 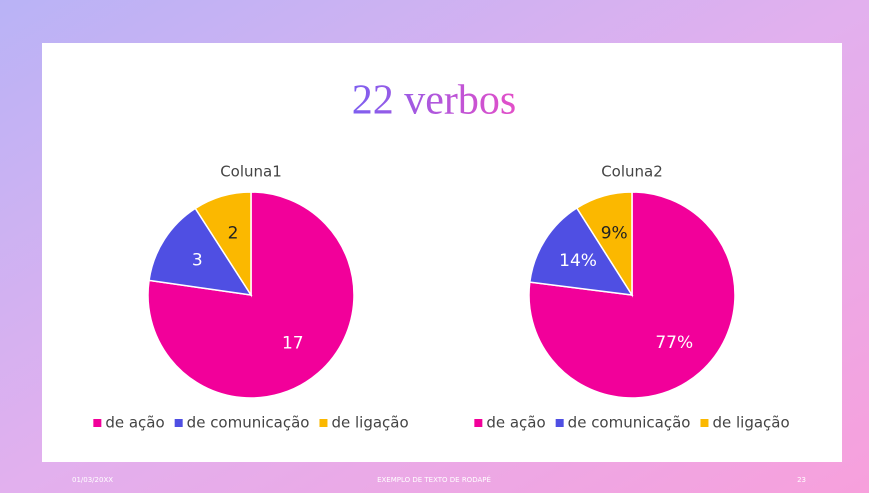 What do you see at coordinates (92, 480) in the screenshot?
I see `footer-date: 01/03/20XX` at bounding box center [92, 480].